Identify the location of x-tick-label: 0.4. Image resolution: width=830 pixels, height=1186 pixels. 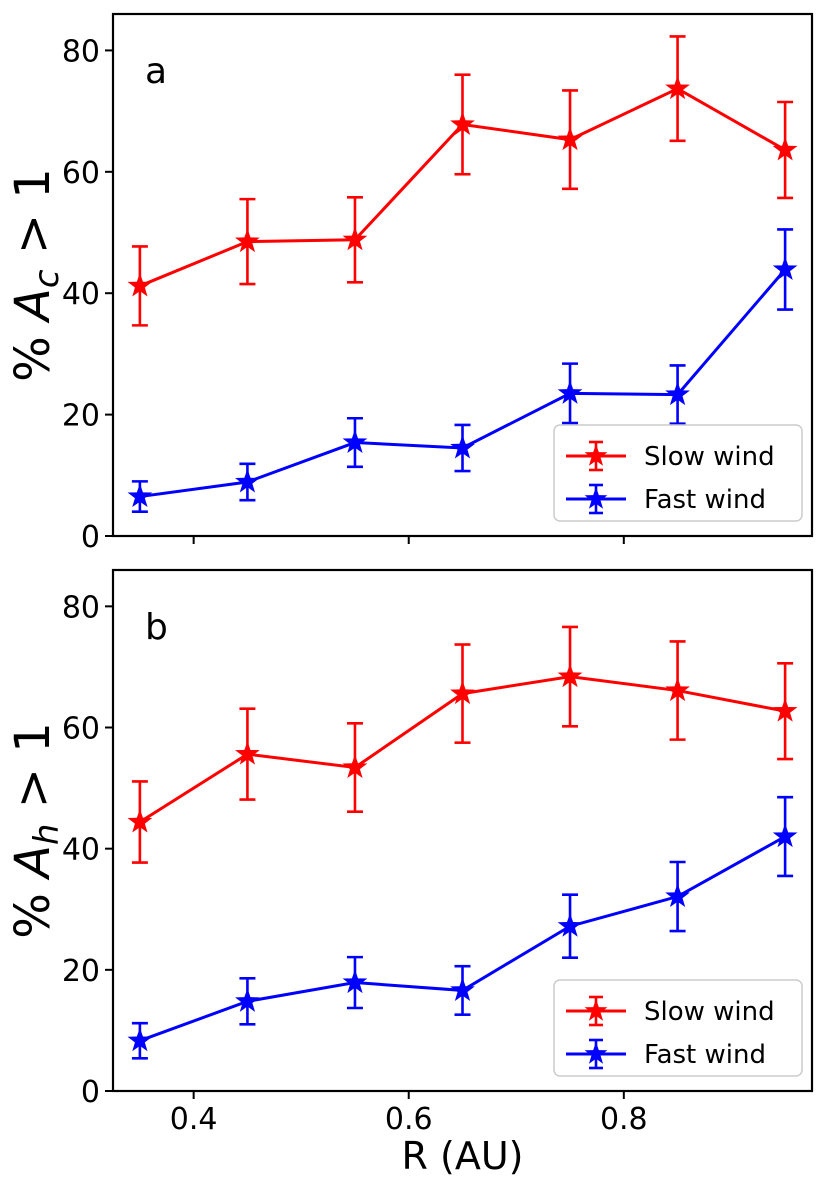
(194, 1119).